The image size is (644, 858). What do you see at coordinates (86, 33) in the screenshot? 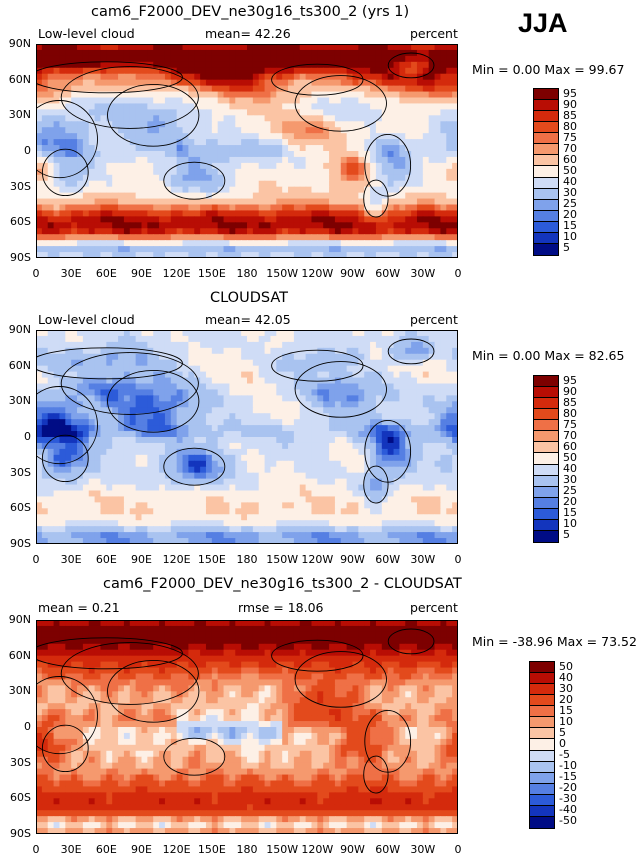
I see `panel-1-left-label: Low-level cloud` at bounding box center [86, 33].